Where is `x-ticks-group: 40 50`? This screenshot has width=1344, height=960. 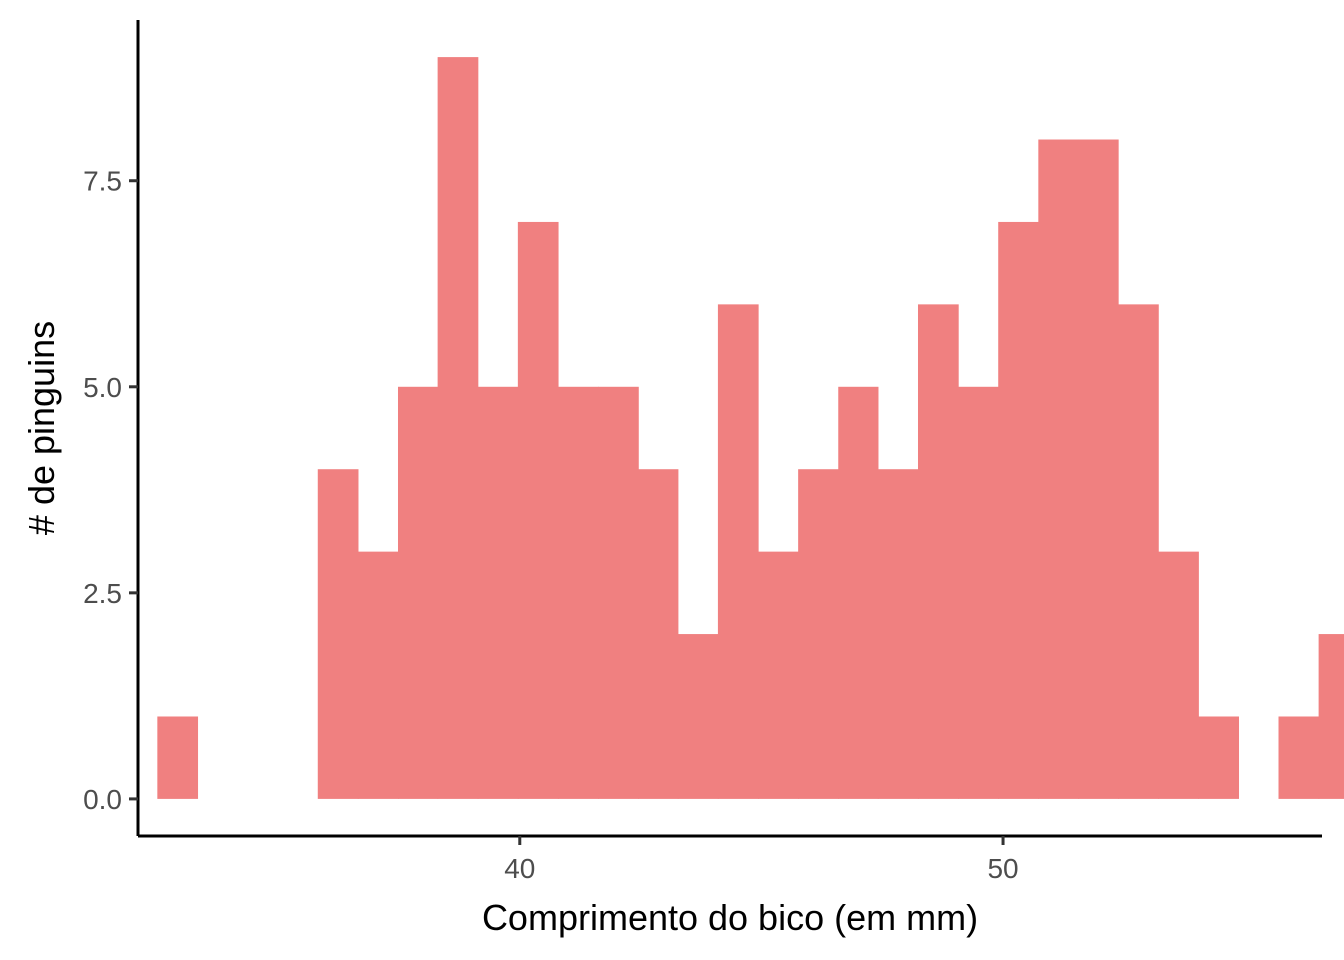
x-ticks-group: 40 50 is located at coordinates (761, 860).